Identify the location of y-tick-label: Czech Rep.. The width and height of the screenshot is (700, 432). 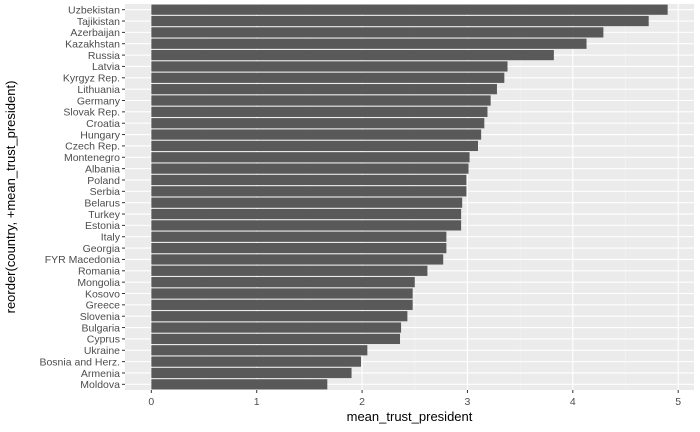
(92, 147).